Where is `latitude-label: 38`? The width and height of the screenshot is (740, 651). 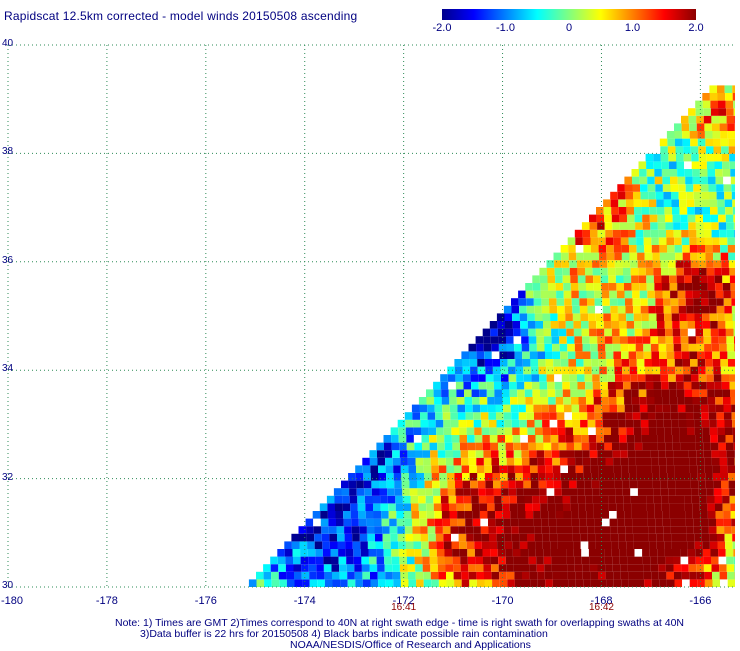 latitude-label: 38 is located at coordinates (7, 151).